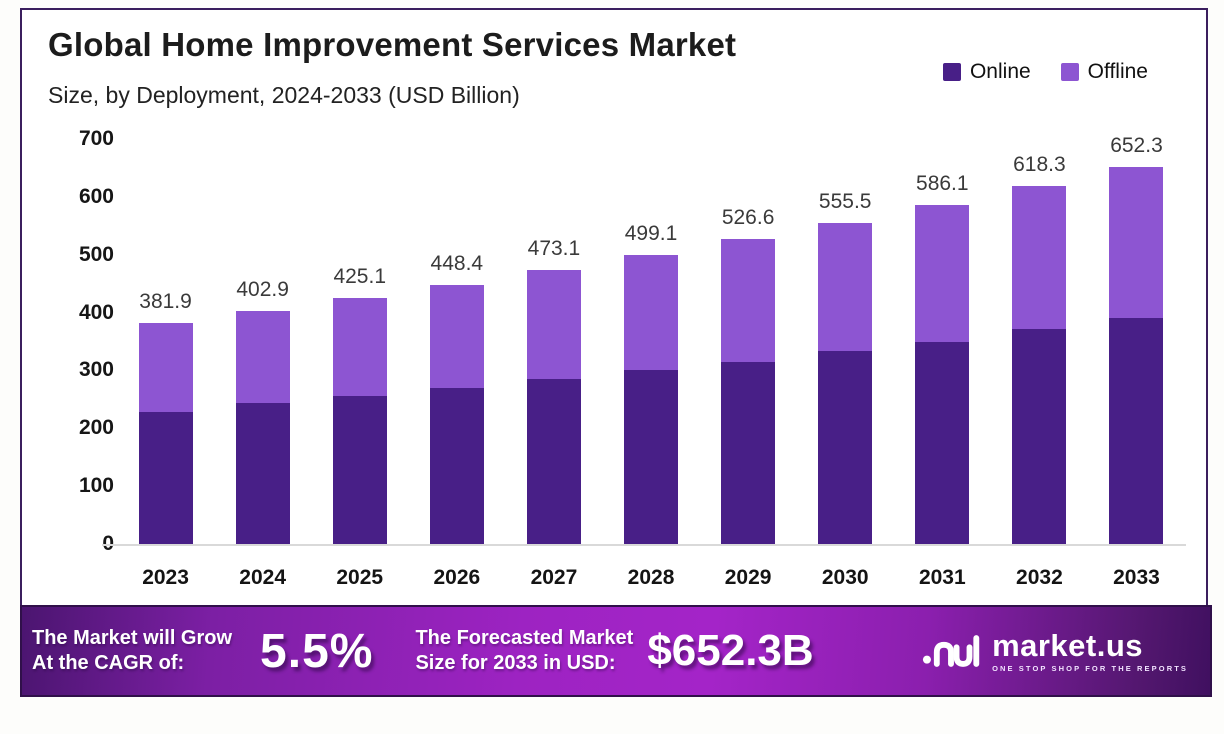 The image size is (1224, 734). What do you see at coordinates (515, 663) in the screenshot?
I see `forecast-label-line2: Size for 2033 in USD:` at bounding box center [515, 663].